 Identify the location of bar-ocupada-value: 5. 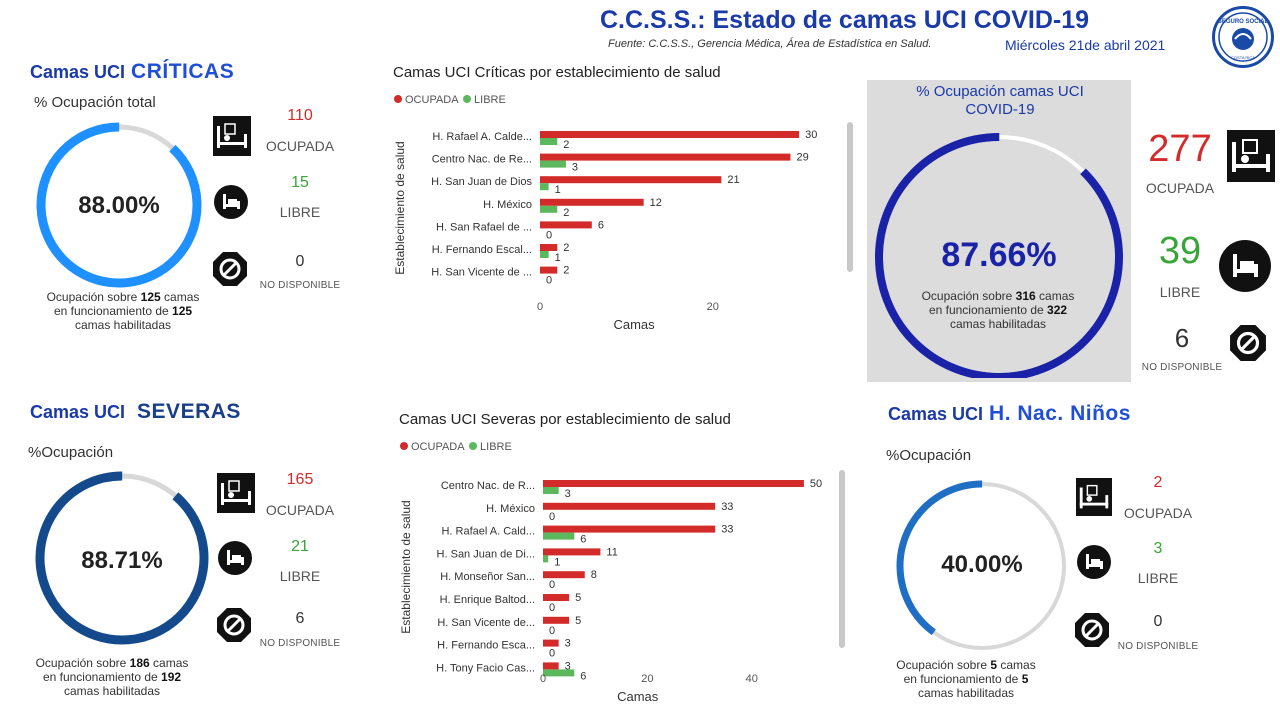
(578, 621).